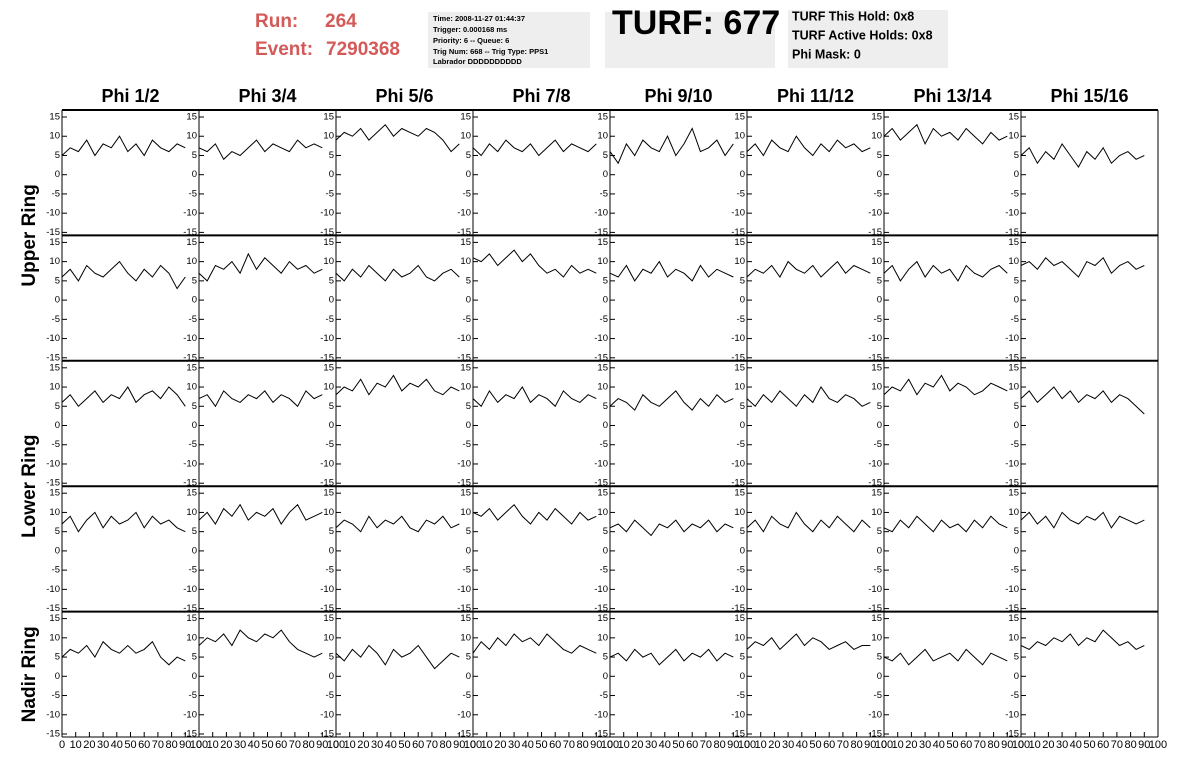 The width and height of the screenshot is (1196, 772). I want to click on x-tick-label: 50, so click(267, 745).